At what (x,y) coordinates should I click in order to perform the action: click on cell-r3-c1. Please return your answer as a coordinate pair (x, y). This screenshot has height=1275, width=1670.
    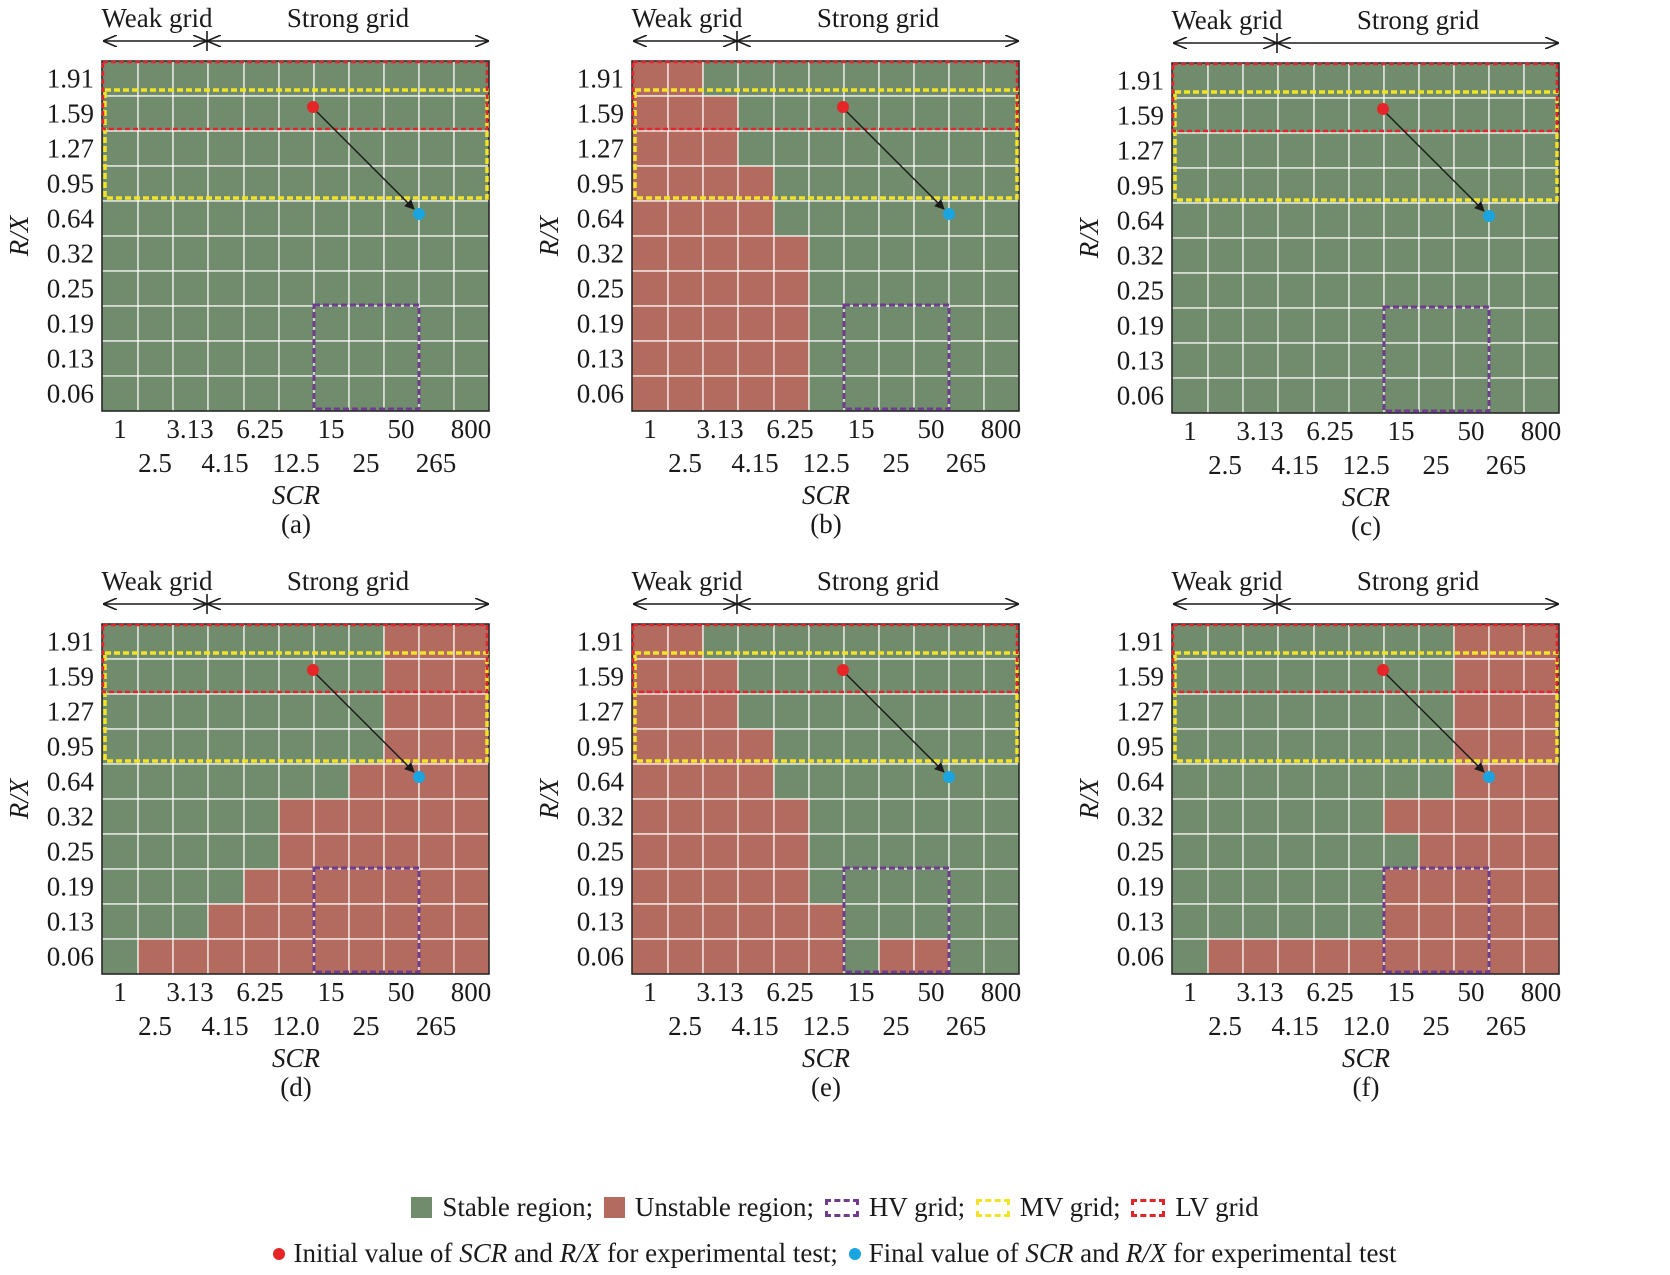
    Looking at the image, I should click on (155, 746).